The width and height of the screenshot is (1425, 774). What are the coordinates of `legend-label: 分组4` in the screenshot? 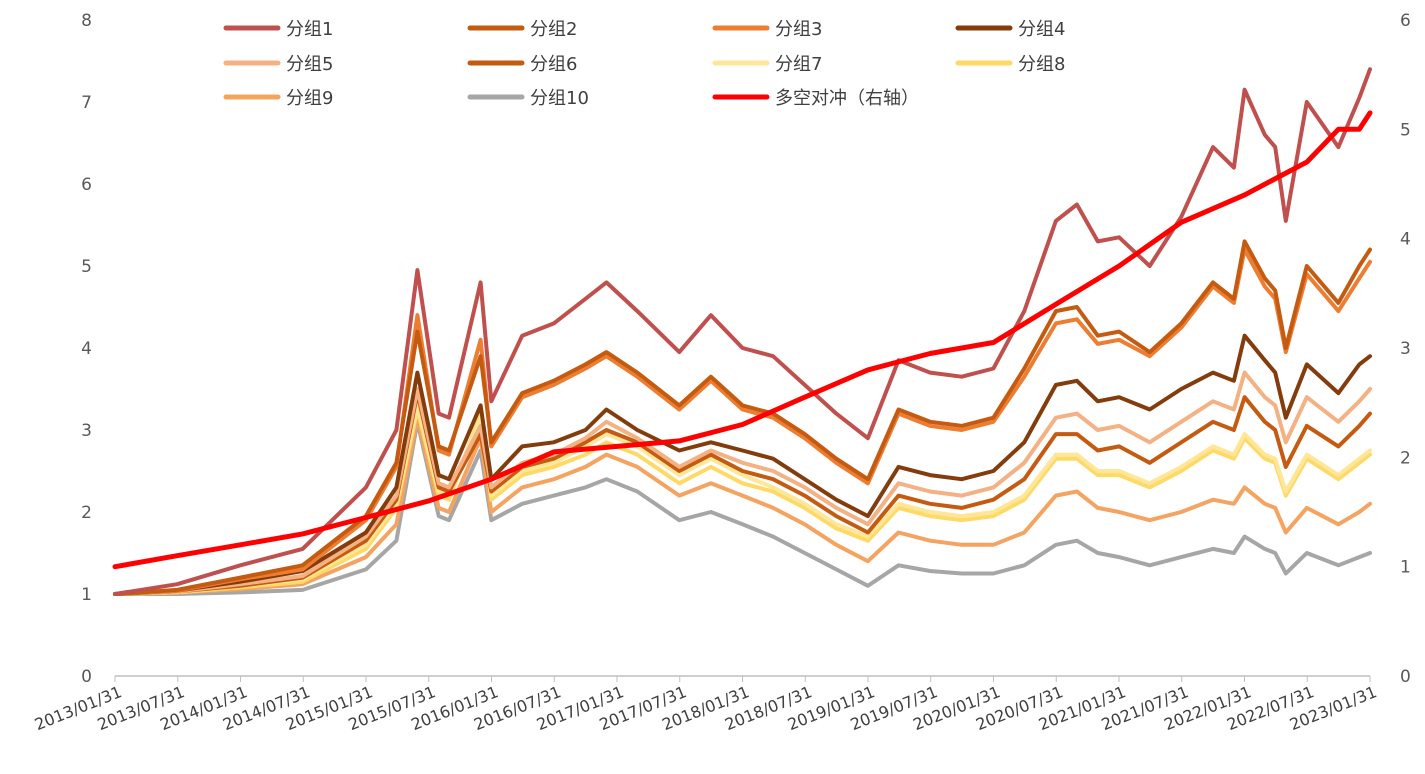 It's located at (1041, 29).